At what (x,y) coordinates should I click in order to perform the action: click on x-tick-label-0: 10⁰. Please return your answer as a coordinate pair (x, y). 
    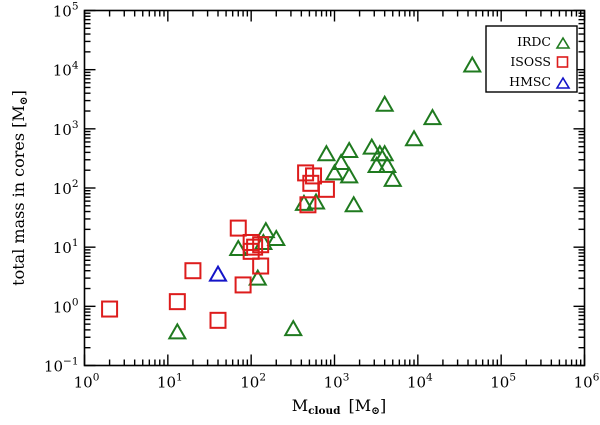
    Looking at the image, I should click on (87, 382).